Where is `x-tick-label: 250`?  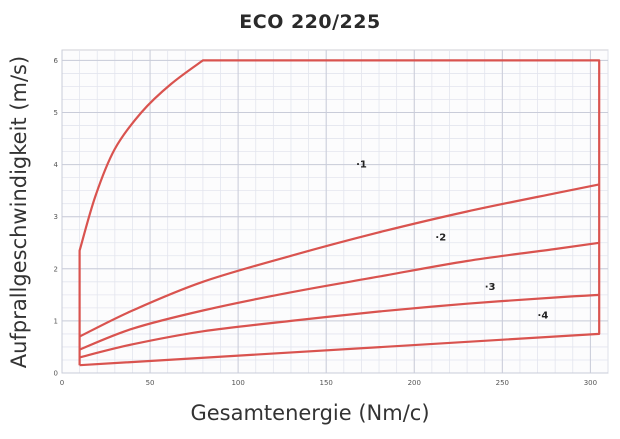 x-tick-label: 250 is located at coordinates (502, 383).